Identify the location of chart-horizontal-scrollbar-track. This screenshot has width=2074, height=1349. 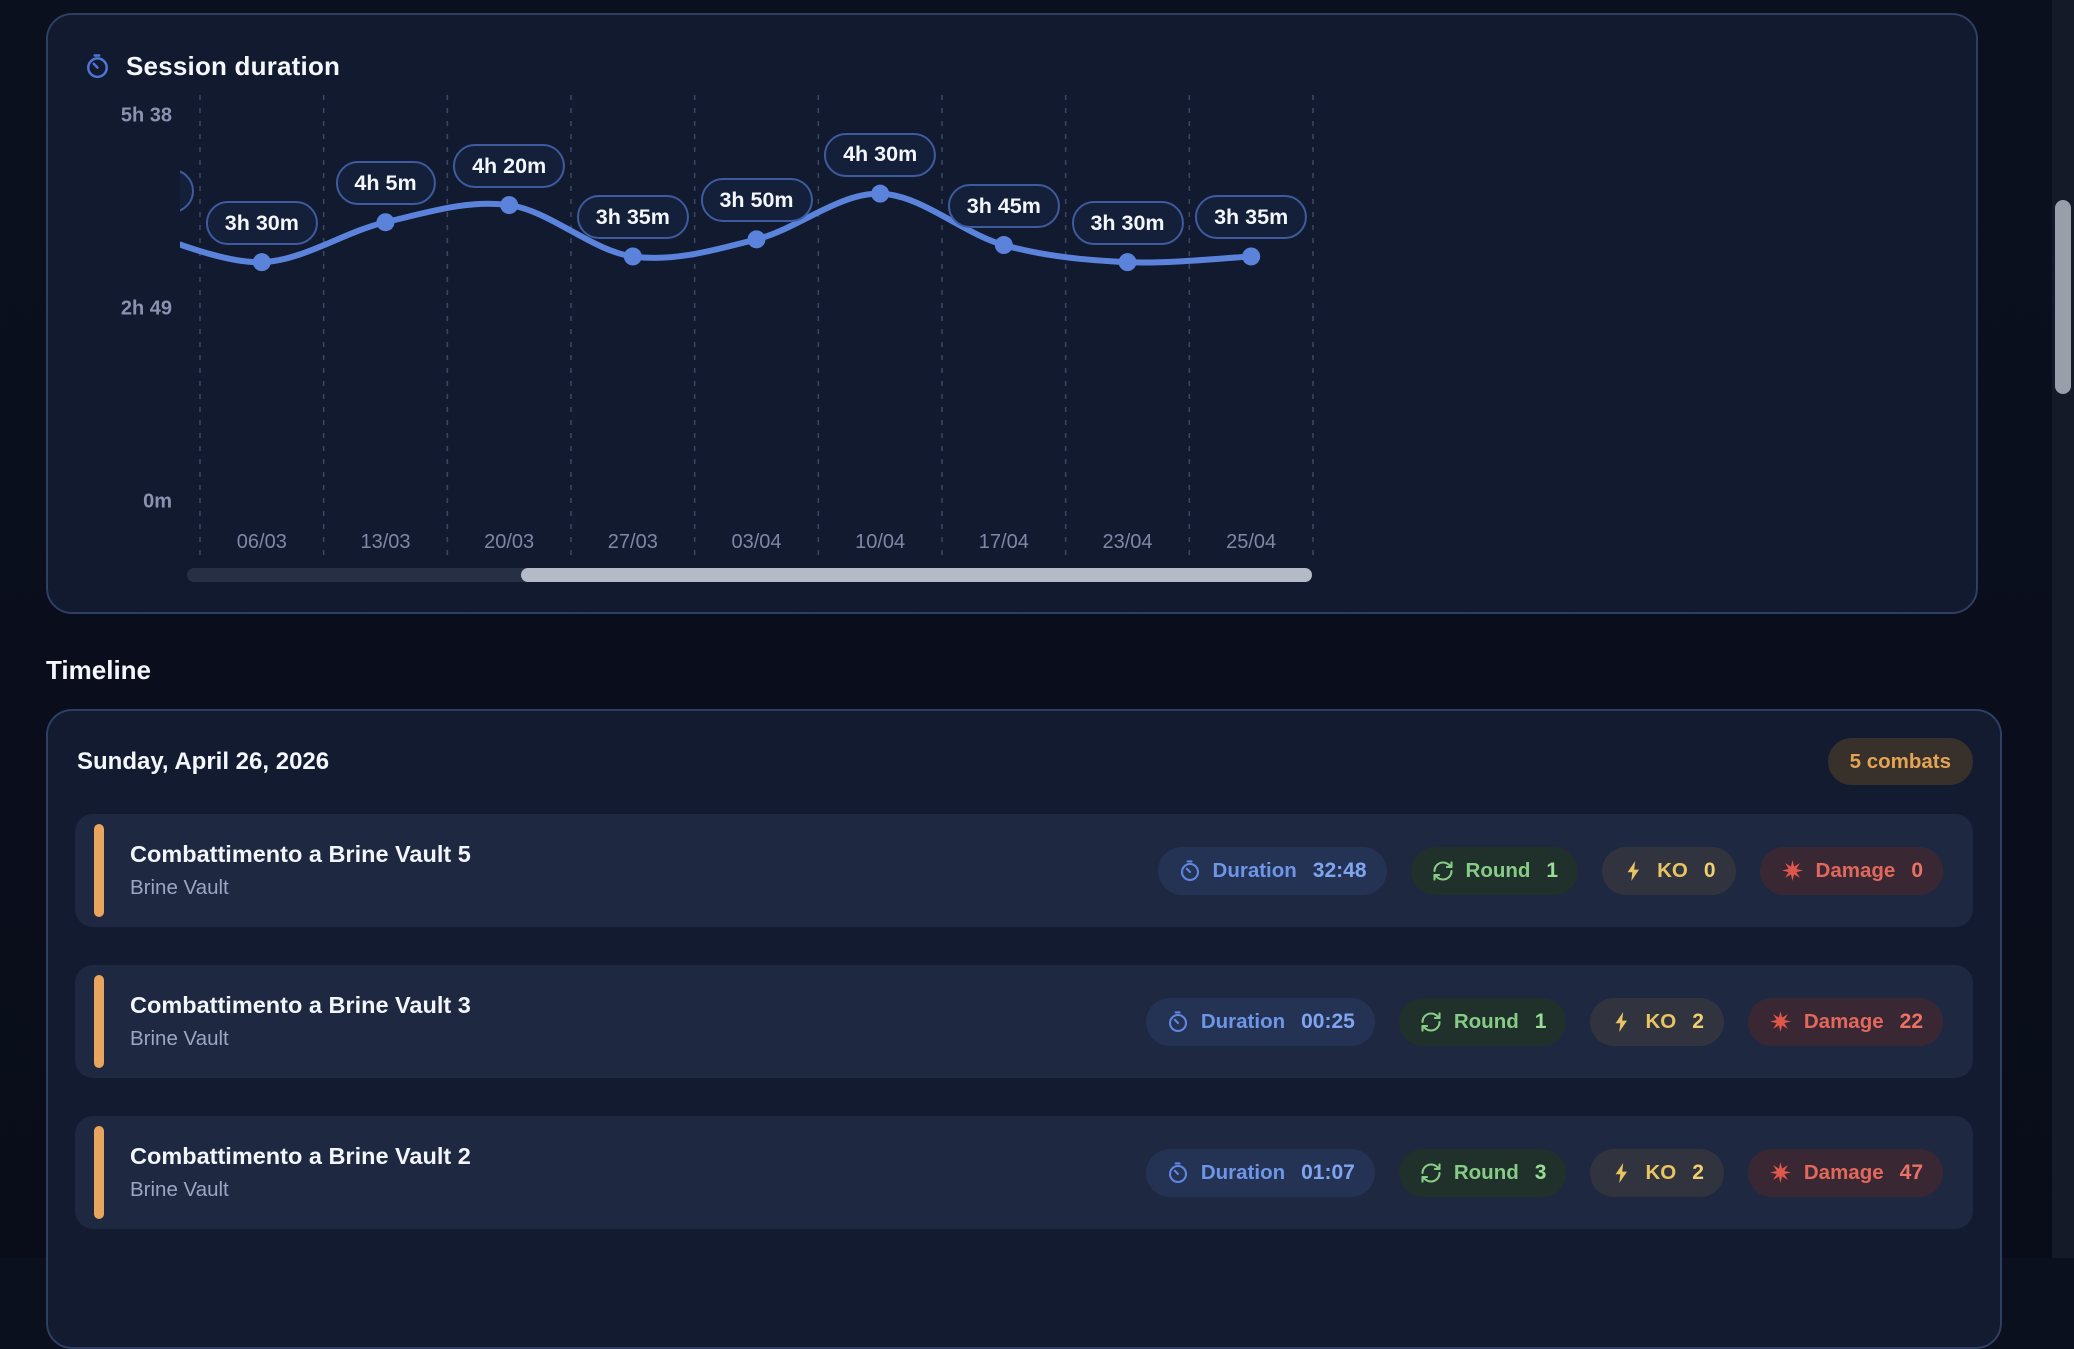
(749, 575).